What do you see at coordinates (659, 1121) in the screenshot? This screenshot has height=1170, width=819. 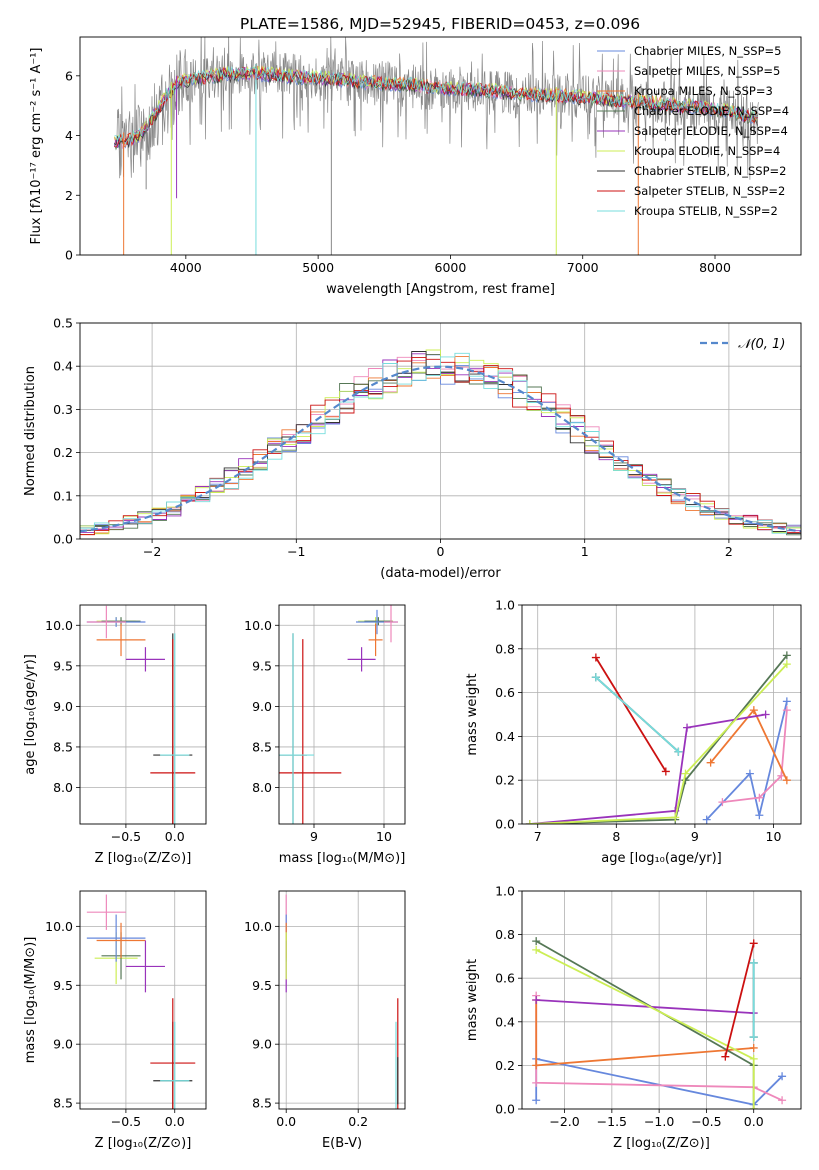 I see `x-tick-label: −1.0` at bounding box center [659, 1121].